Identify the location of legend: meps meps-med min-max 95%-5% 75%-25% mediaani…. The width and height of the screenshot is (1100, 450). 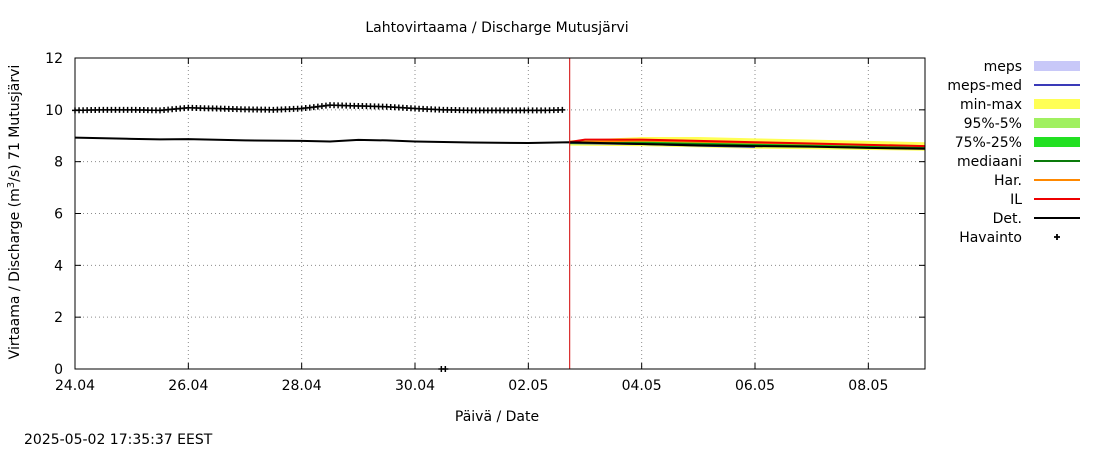
(1013, 152).